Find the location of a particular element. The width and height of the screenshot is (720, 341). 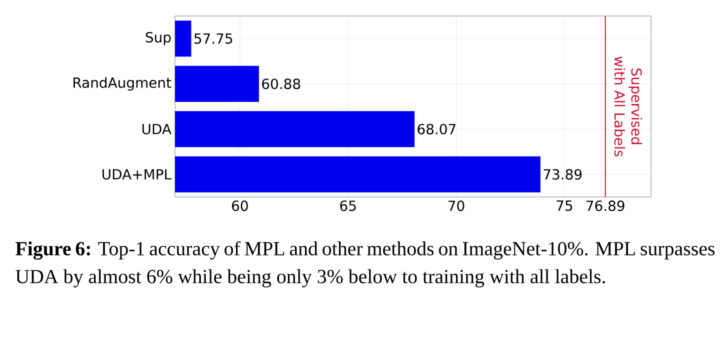

y-tick-label: RandAugment is located at coordinates (123, 84).